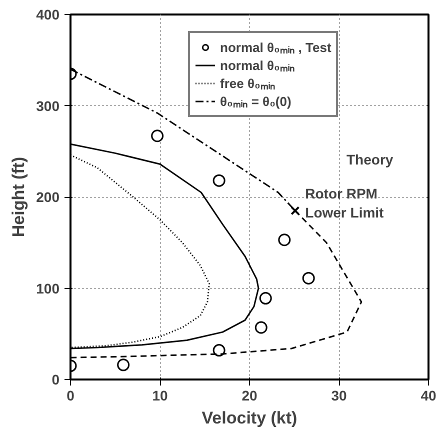 The width and height of the screenshot is (442, 439). What do you see at coordinates (250, 418) in the screenshot?
I see `x-axis-title: Velocity (kt)` at bounding box center [250, 418].